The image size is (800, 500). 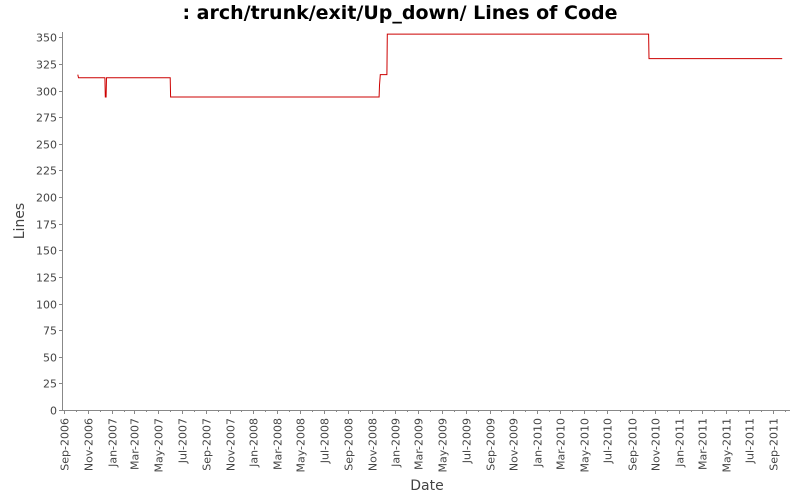 I want to click on y-tick-label: 200, so click(x=46, y=198).